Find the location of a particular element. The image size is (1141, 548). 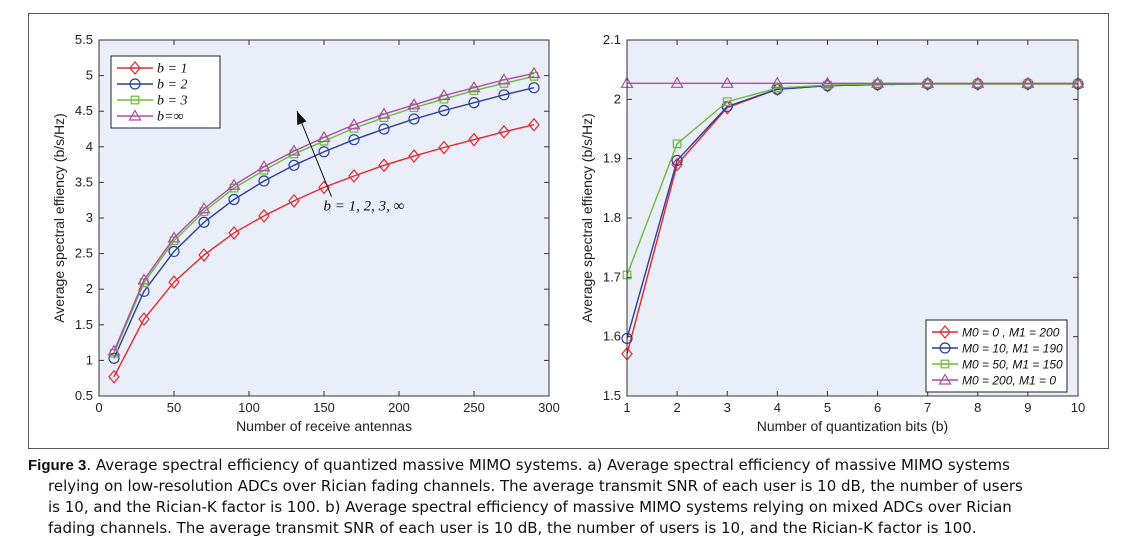

x-tick-label: 9 is located at coordinates (1027, 407).